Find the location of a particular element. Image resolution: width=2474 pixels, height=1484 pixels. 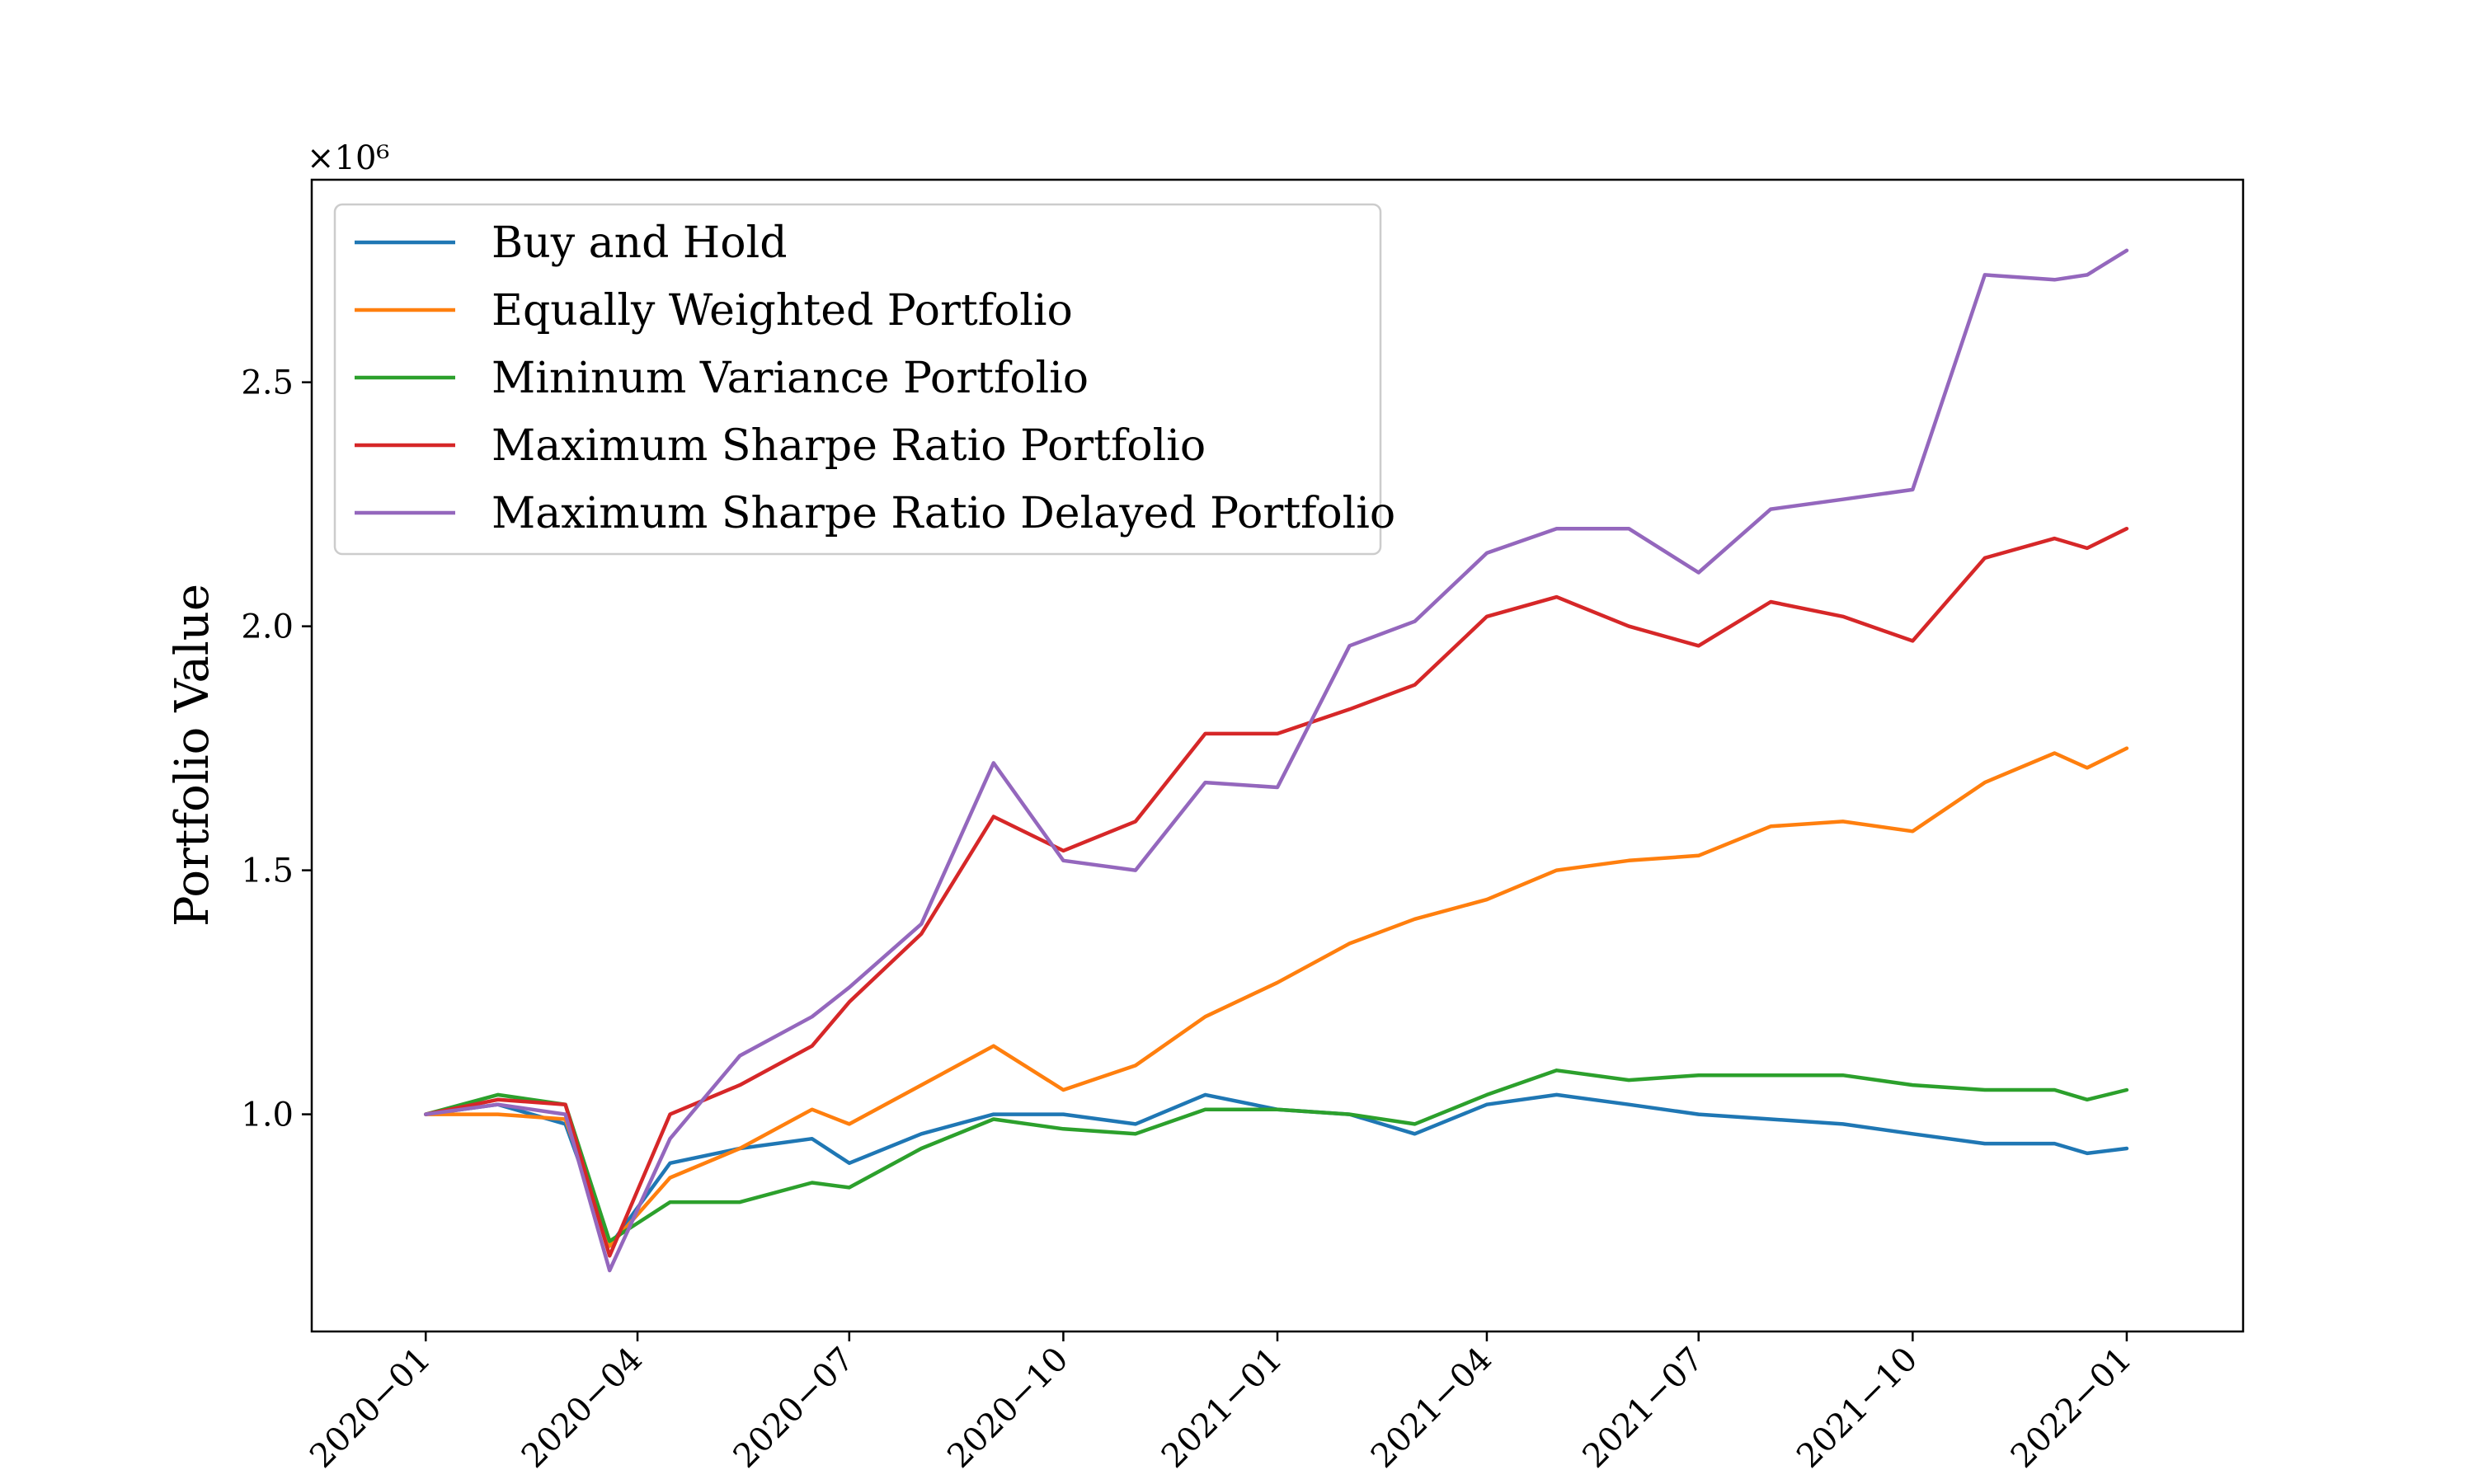

legend-box is located at coordinates (857, 379).